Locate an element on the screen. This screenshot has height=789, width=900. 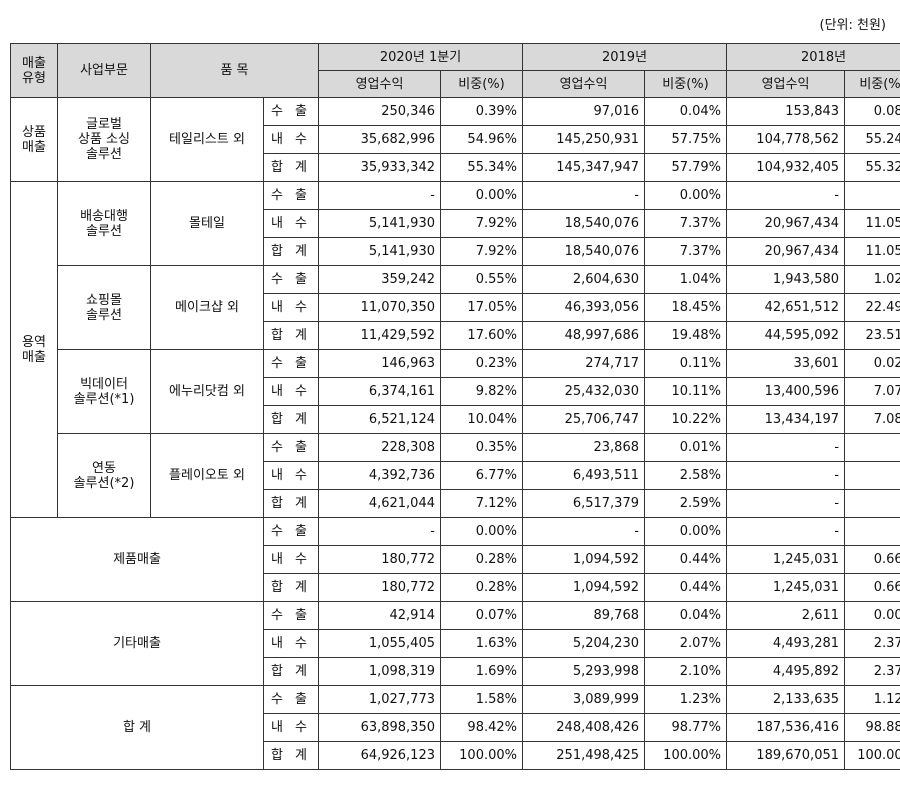
category-cell: 합 계 is located at coordinates (137, 727).